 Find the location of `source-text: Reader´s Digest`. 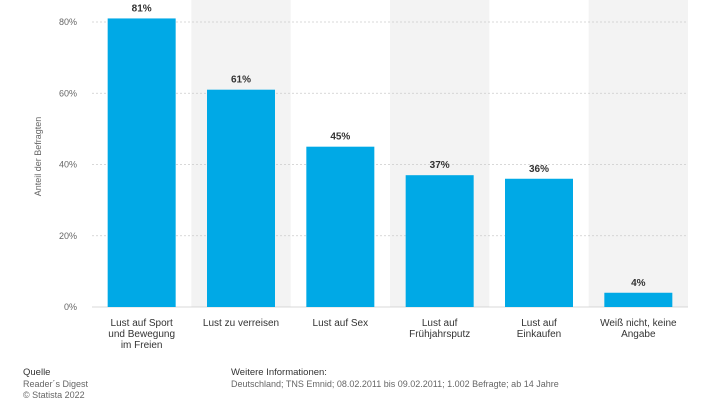

source-text: Reader´s Digest is located at coordinates (56, 383).